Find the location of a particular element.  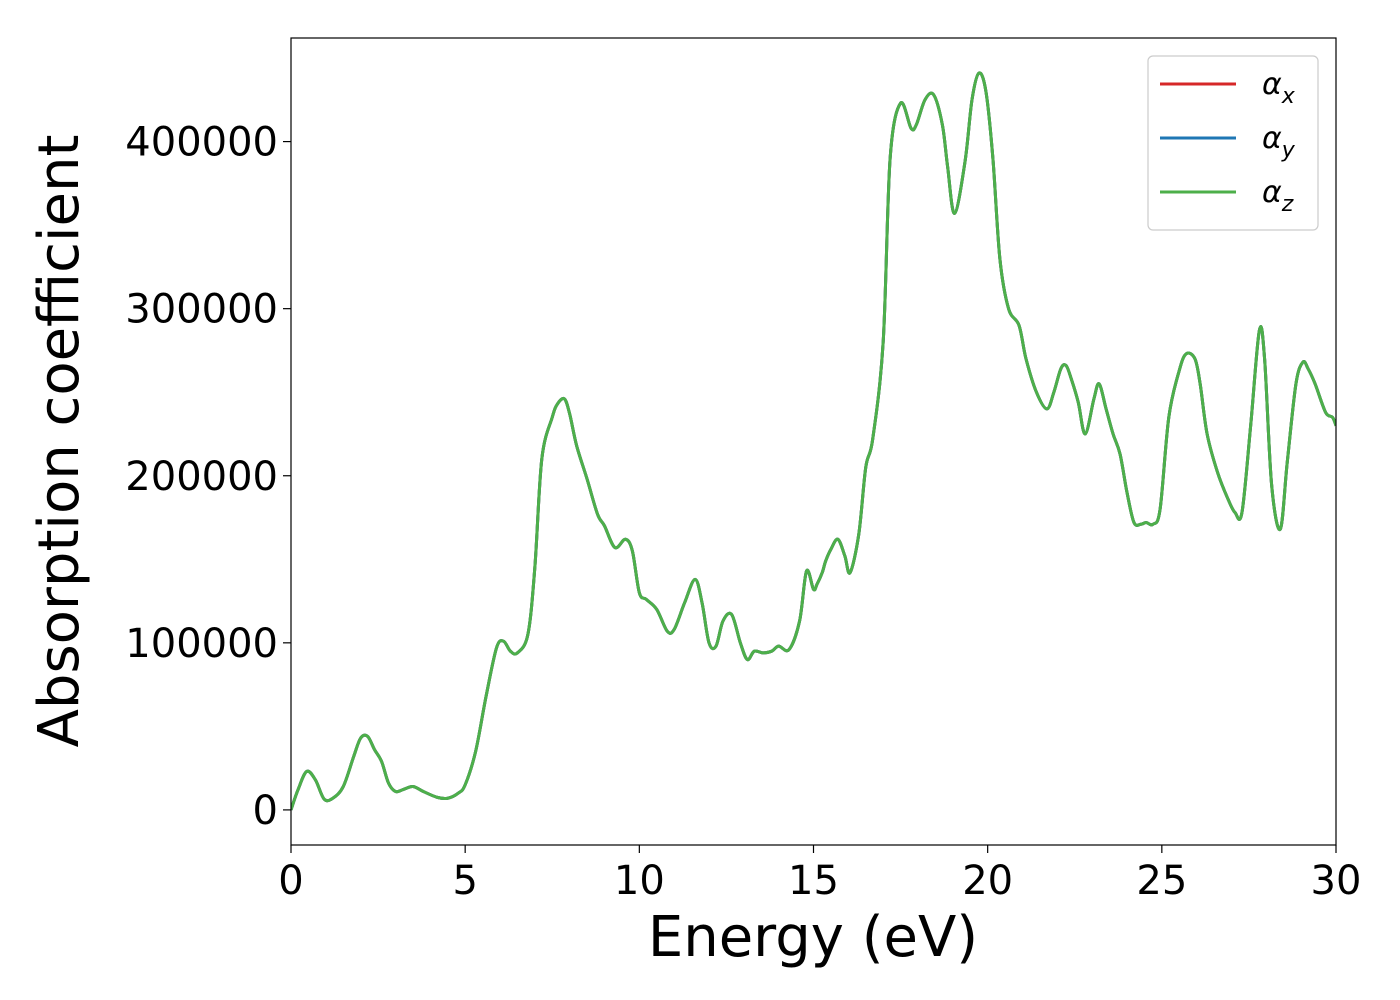

x-axis-ticks: 0 5 10 15 20 25 30 is located at coordinates (819, 874).